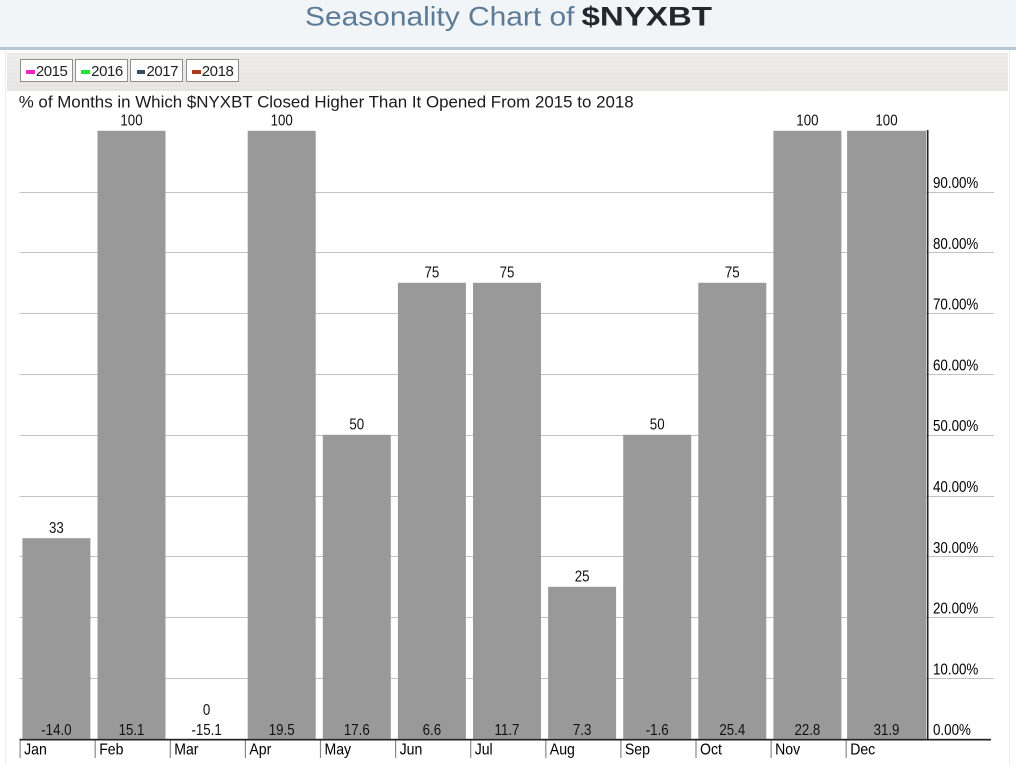  I want to click on svg-text: Dec, so click(862, 750).